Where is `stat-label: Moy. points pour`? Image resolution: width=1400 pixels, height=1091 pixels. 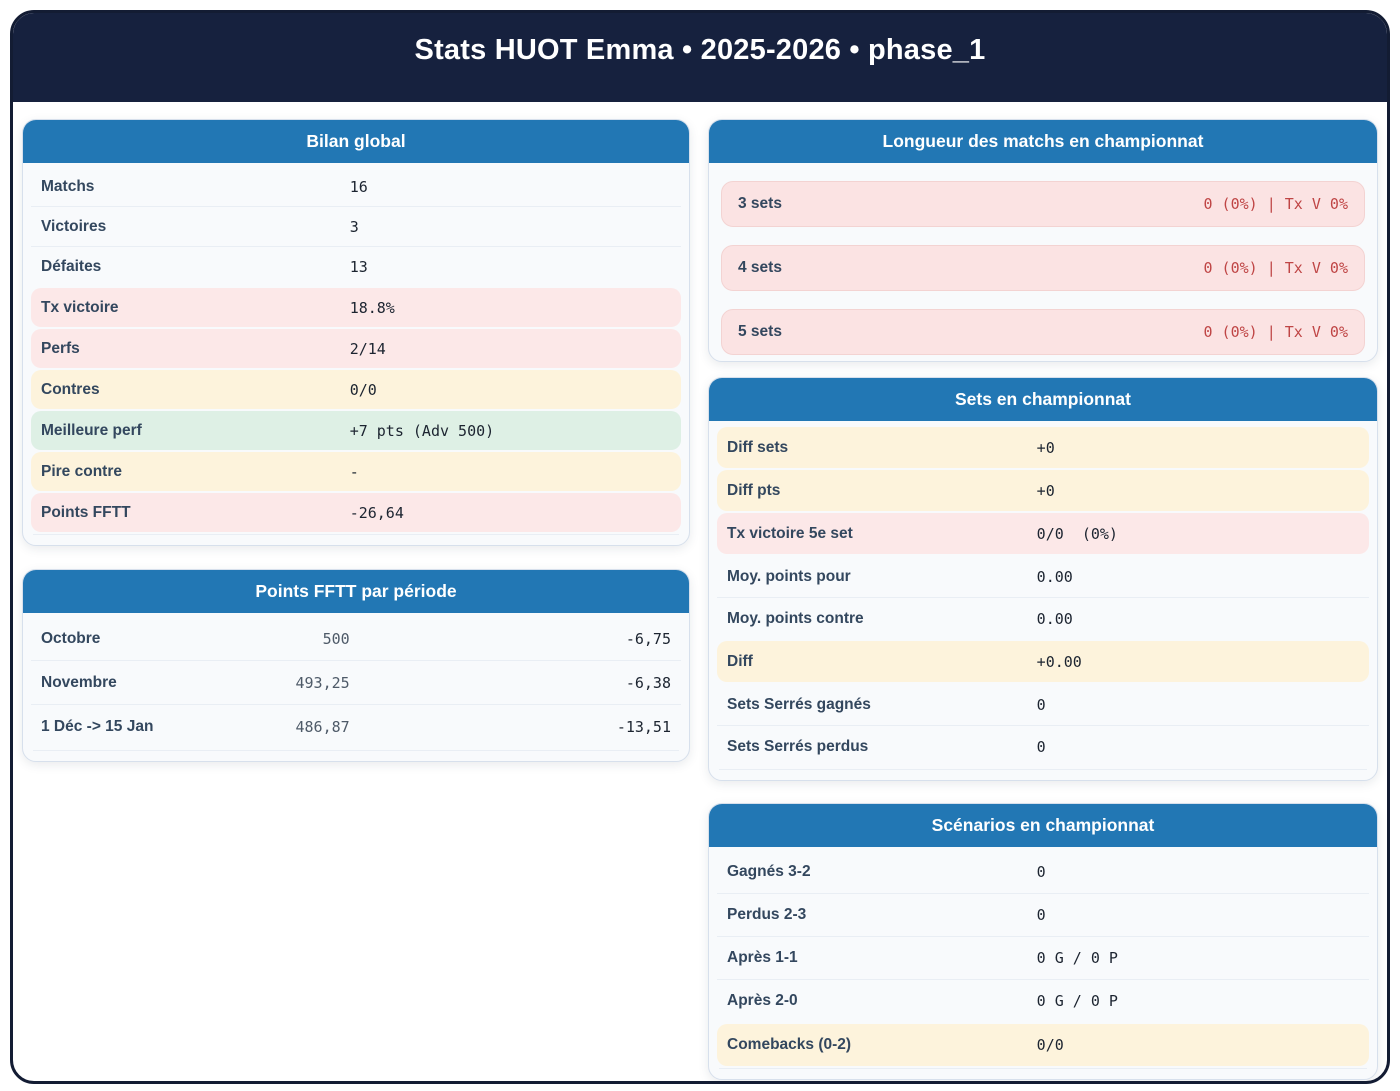 stat-label: Moy. points pour is located at coordinates (789, 576).